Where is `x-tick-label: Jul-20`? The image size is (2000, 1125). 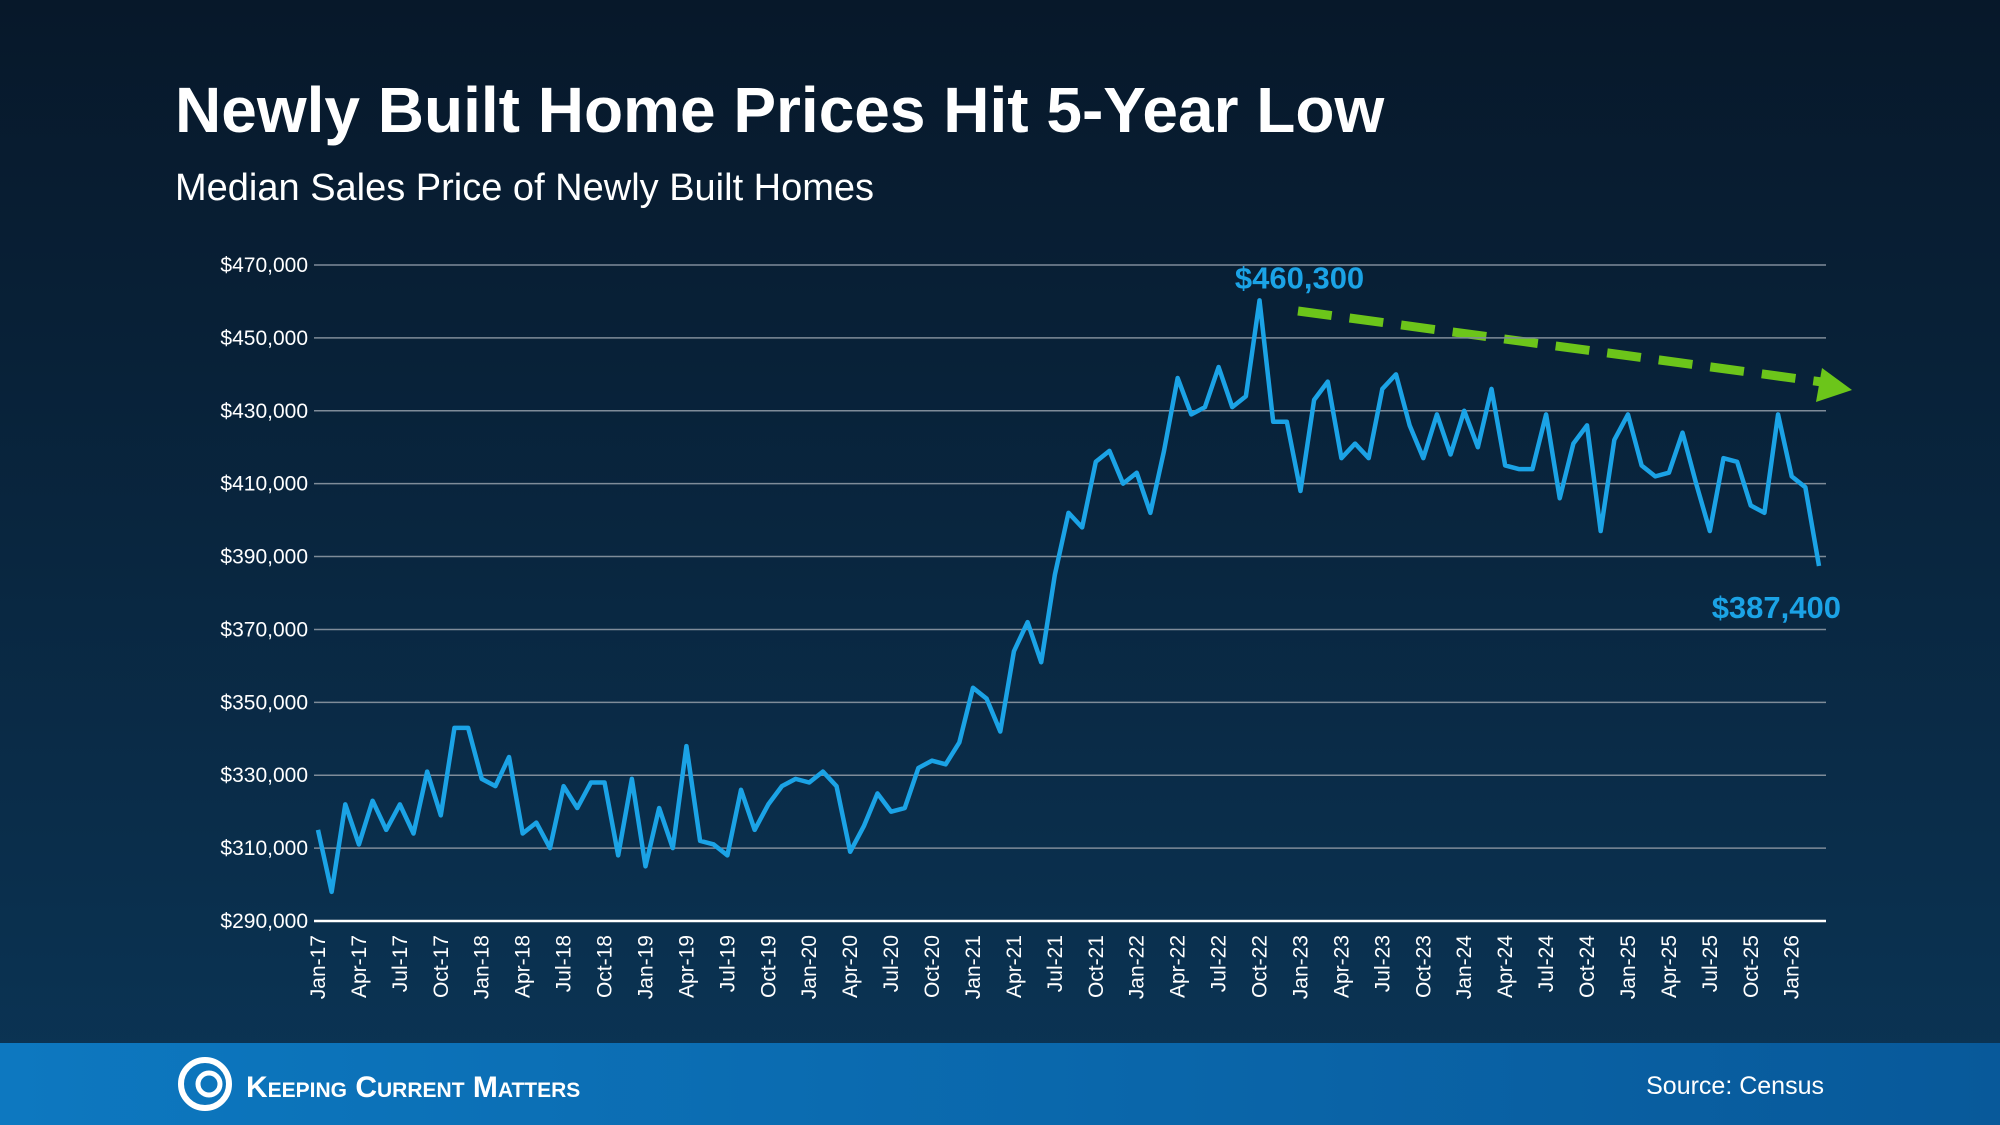 x-tick-label: Jul-20 is located at coordinates (891, 963).